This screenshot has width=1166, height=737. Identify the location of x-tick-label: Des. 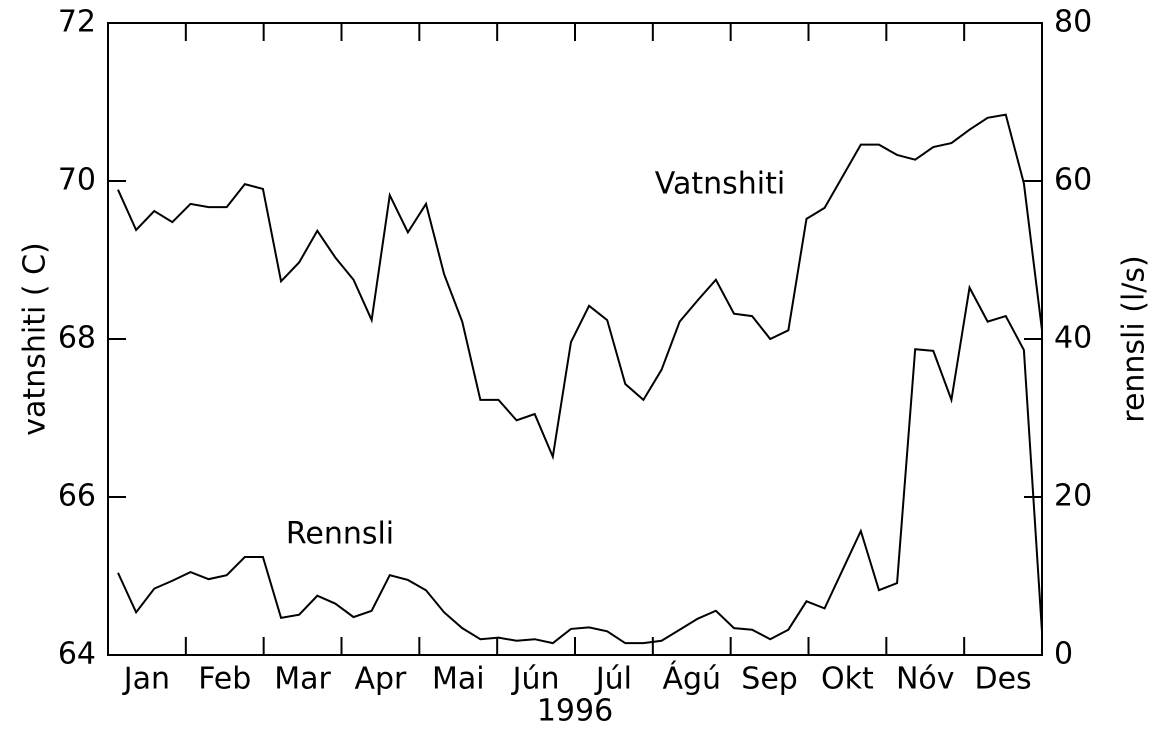
(1002, 679).